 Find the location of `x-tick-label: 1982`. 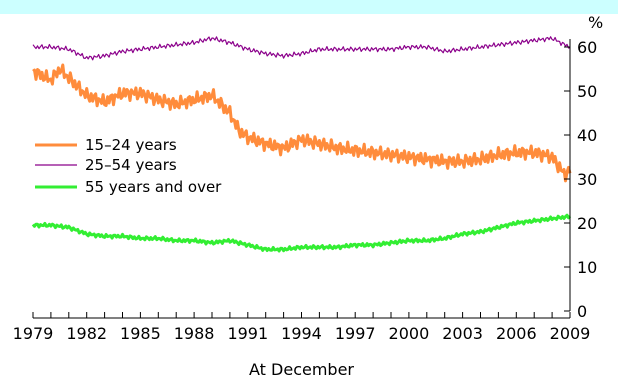

x-tick-label: 1982 is located at coordinates (86, 333).